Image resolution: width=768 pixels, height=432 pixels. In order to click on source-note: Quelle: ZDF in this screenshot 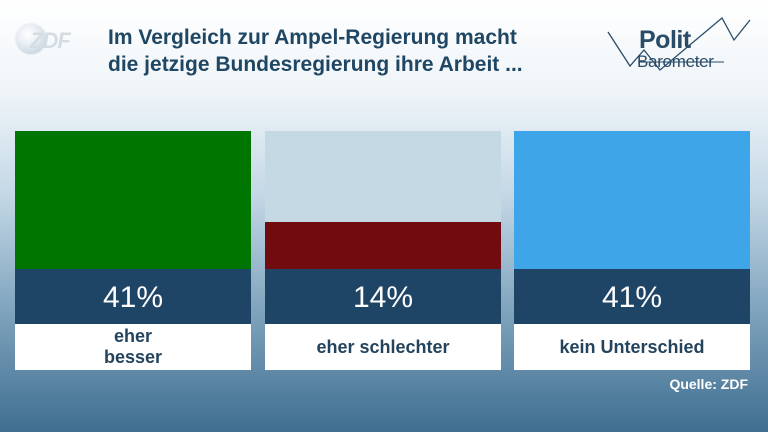, I will do `click(708, 384)`.